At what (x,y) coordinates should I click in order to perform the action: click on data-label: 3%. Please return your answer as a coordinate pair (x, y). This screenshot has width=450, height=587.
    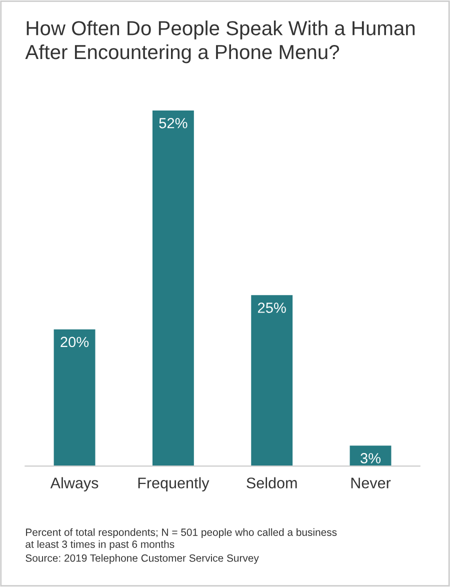
    Looking at the image, I should click on (370, 458).